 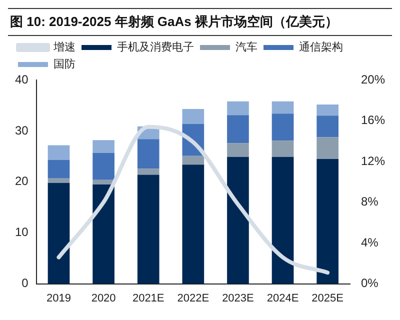 What do you see at coordinates (25, 283) in the screenshot?
I see `y-tick-label: 0` at bounding box center [25, 283].